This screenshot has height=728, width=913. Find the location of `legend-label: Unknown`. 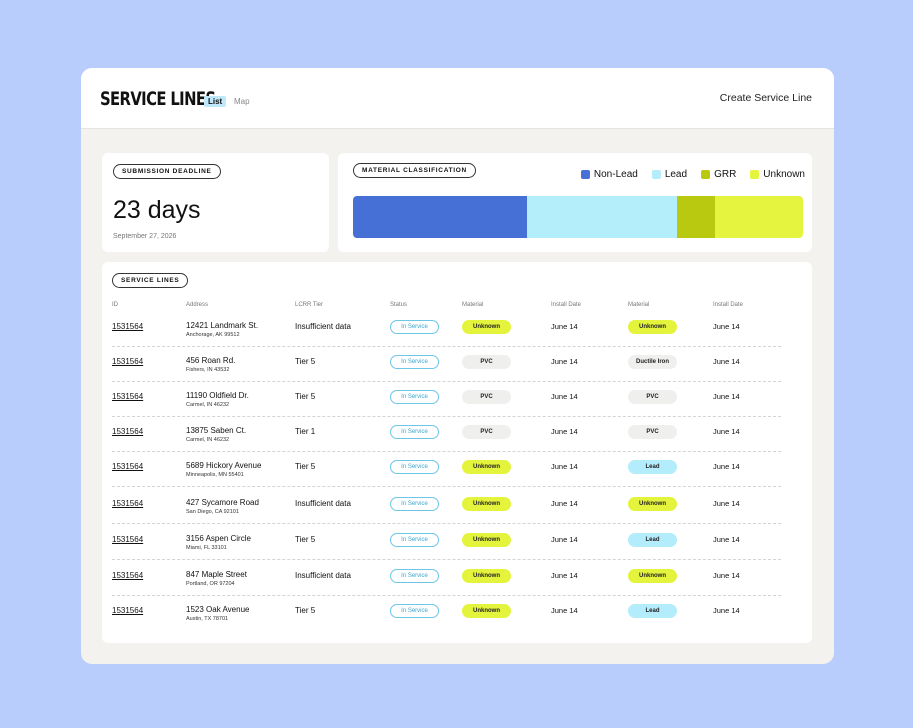

legend-label: Unknown is located at coordinates (784, 174).